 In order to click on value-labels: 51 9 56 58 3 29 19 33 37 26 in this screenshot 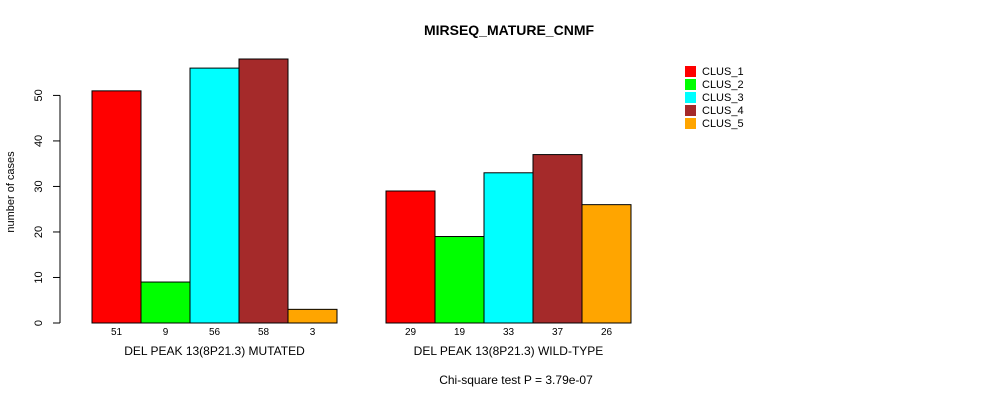, I will do `click(362, 332)`.